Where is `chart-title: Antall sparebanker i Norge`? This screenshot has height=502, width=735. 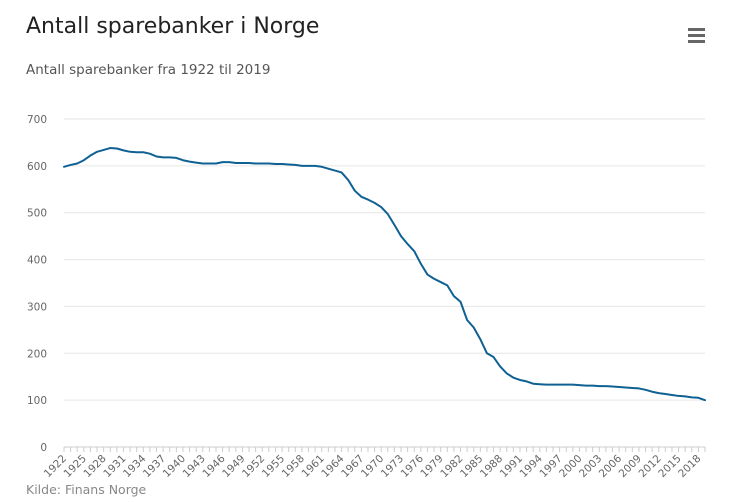
chart-title: Antall sparebanker i Norge is located at coordinates (173, 26).